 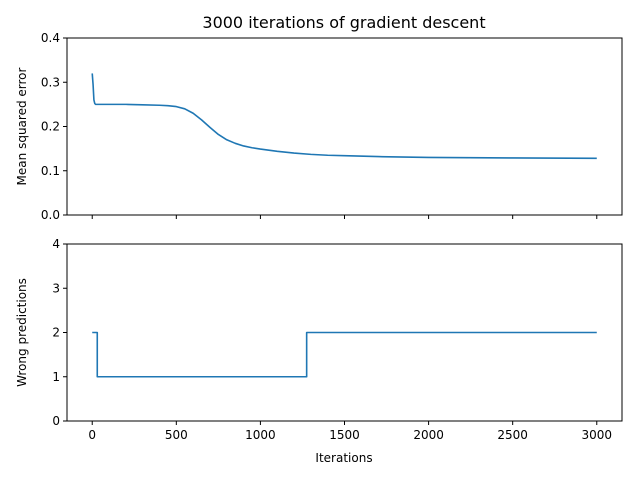 What do you see at coordinates (428, 435) in the screenshot?
I see `x-tick-label: 2000` at bounding box center [428, 435].